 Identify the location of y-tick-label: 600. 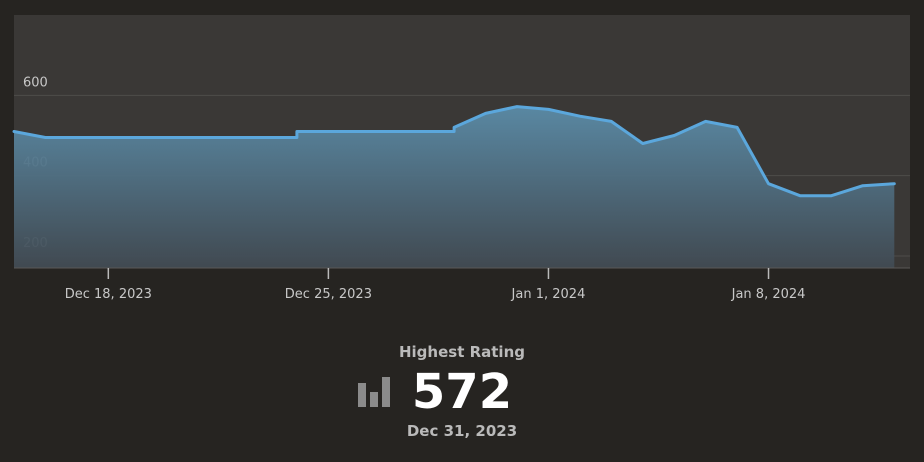
(35, 82).